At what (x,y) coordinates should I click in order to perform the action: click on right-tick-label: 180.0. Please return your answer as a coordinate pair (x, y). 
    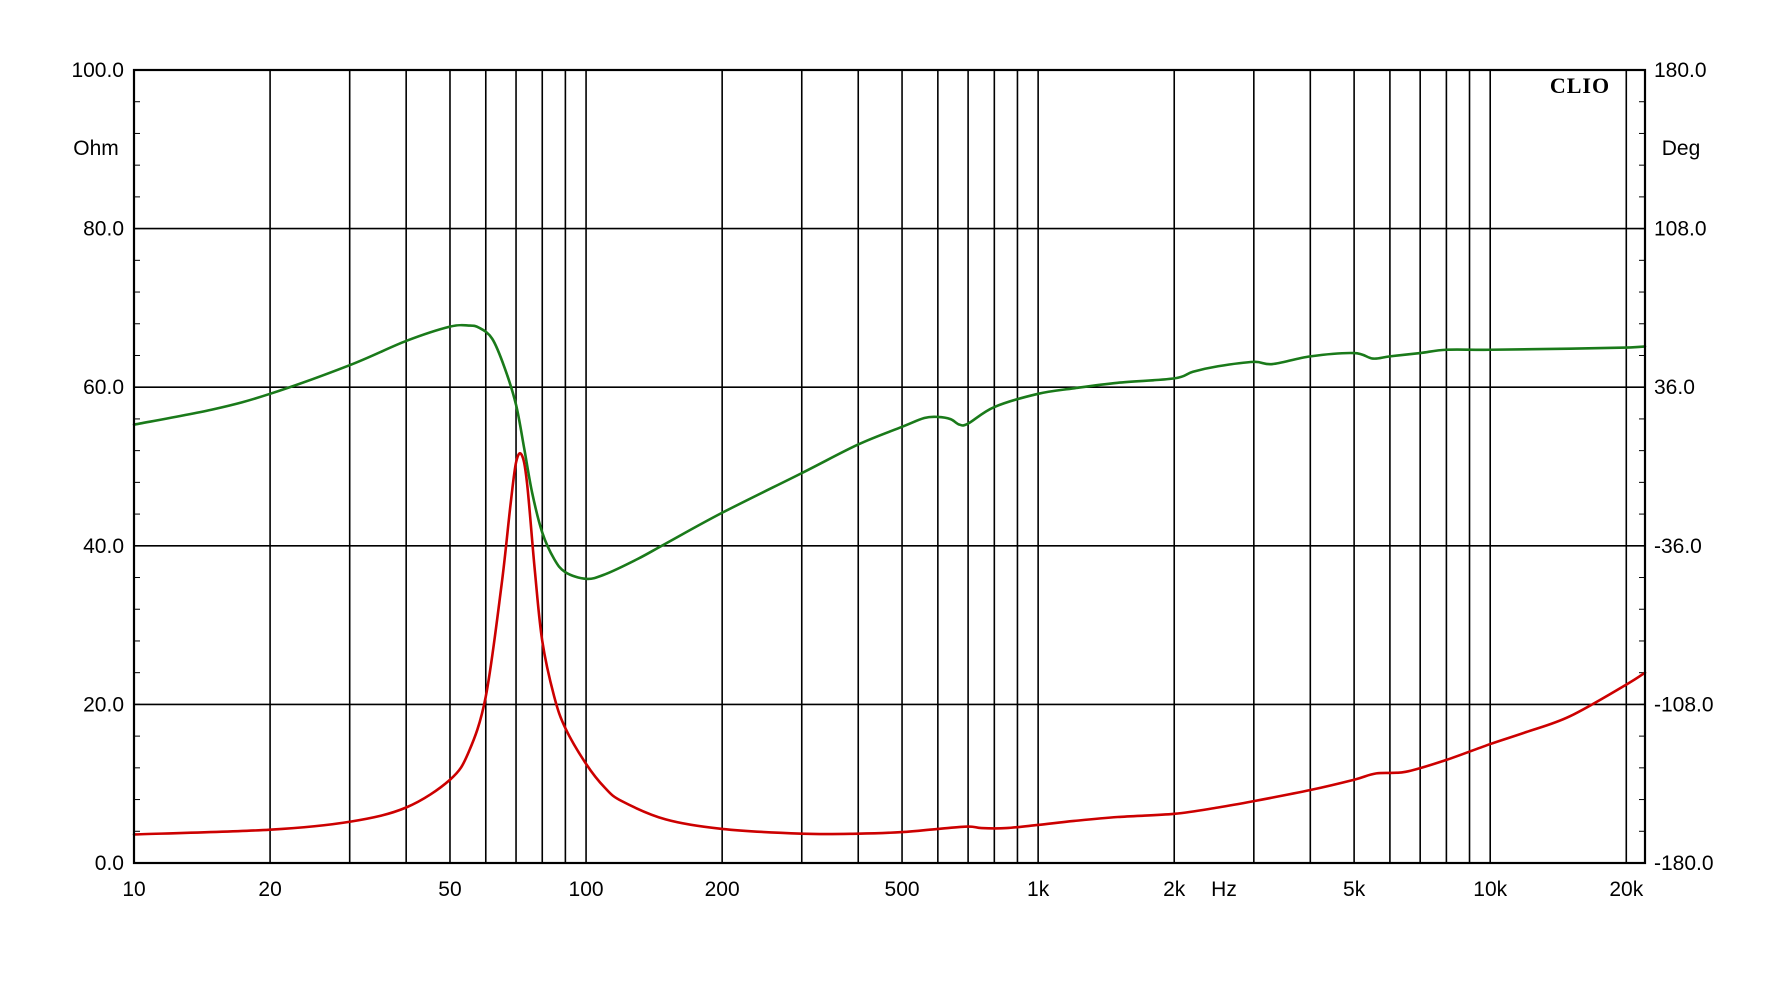
    Looking at the image, I should click on (1680, 70).